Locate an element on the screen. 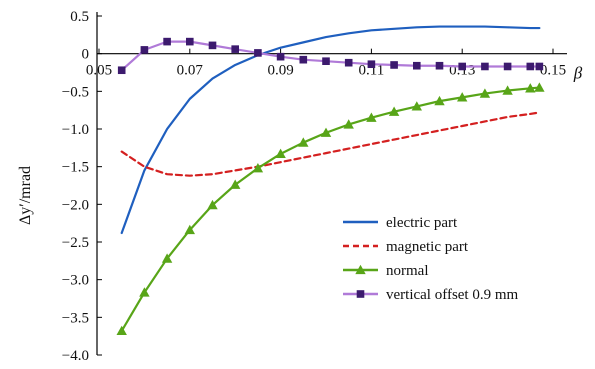  y-tick-label: 0 is located at coordinates (86, 55).